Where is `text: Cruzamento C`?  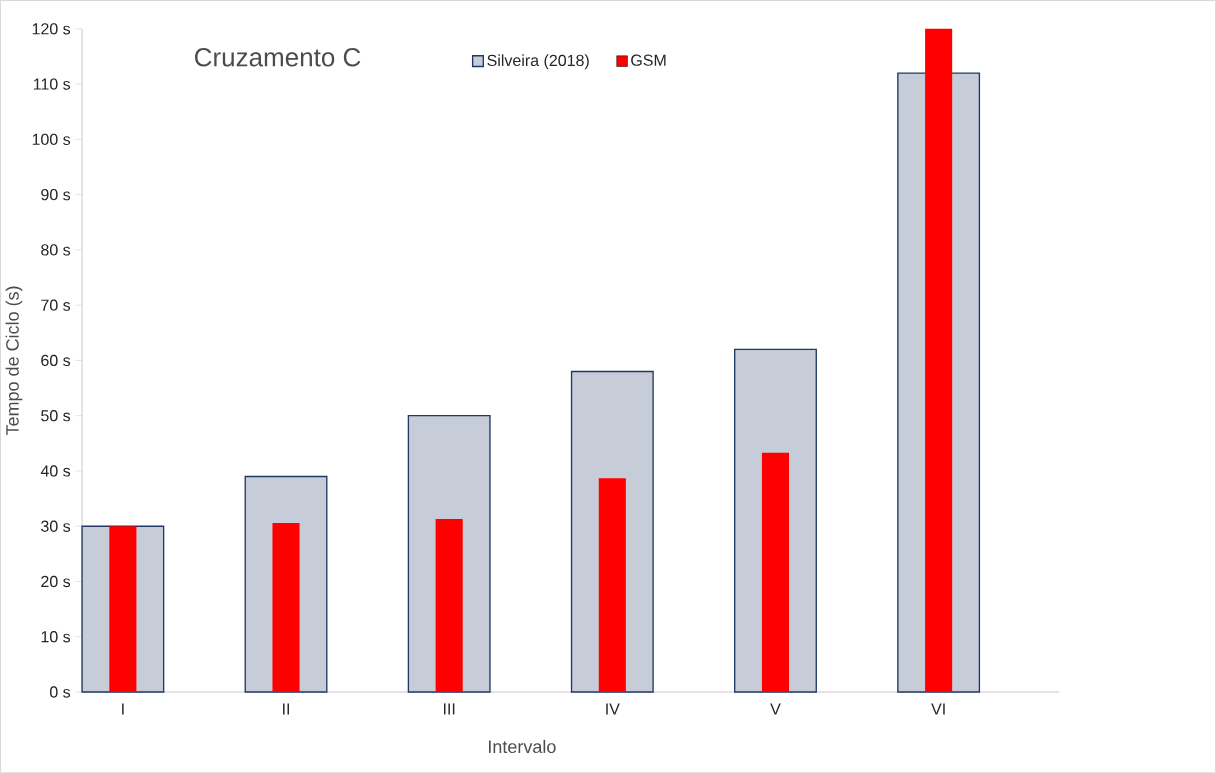 text: Cruzamento C is located at coordinates (278, 57).